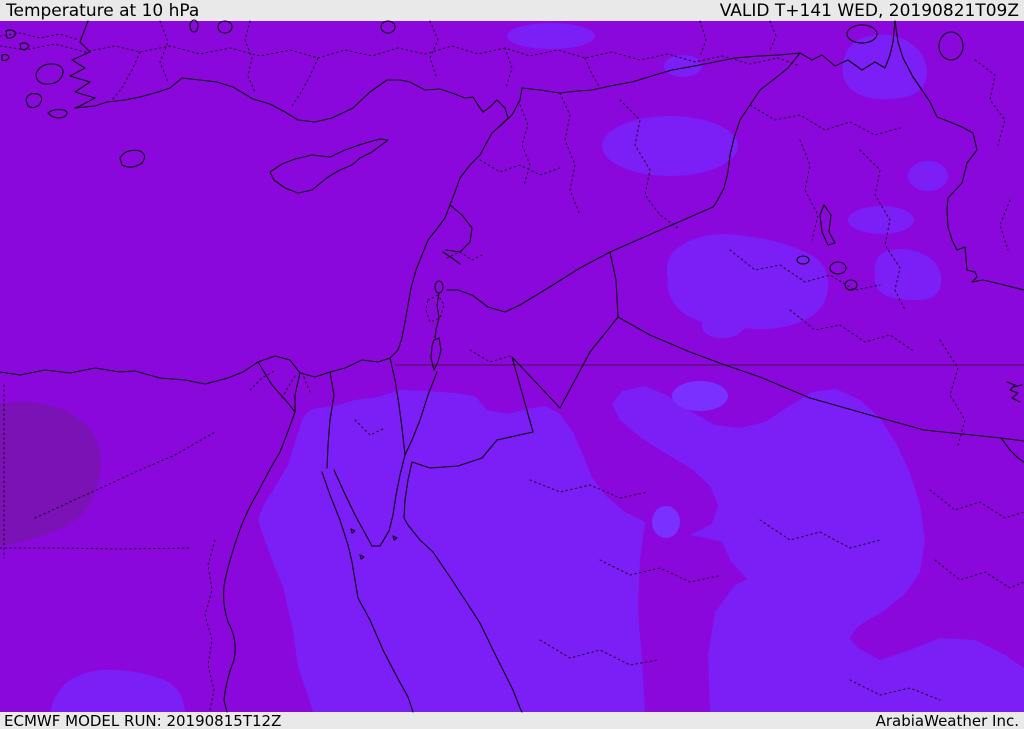 The height and width of the screenshot is (729, 1024). I want to click on island-lesbos, so click(49, 74).